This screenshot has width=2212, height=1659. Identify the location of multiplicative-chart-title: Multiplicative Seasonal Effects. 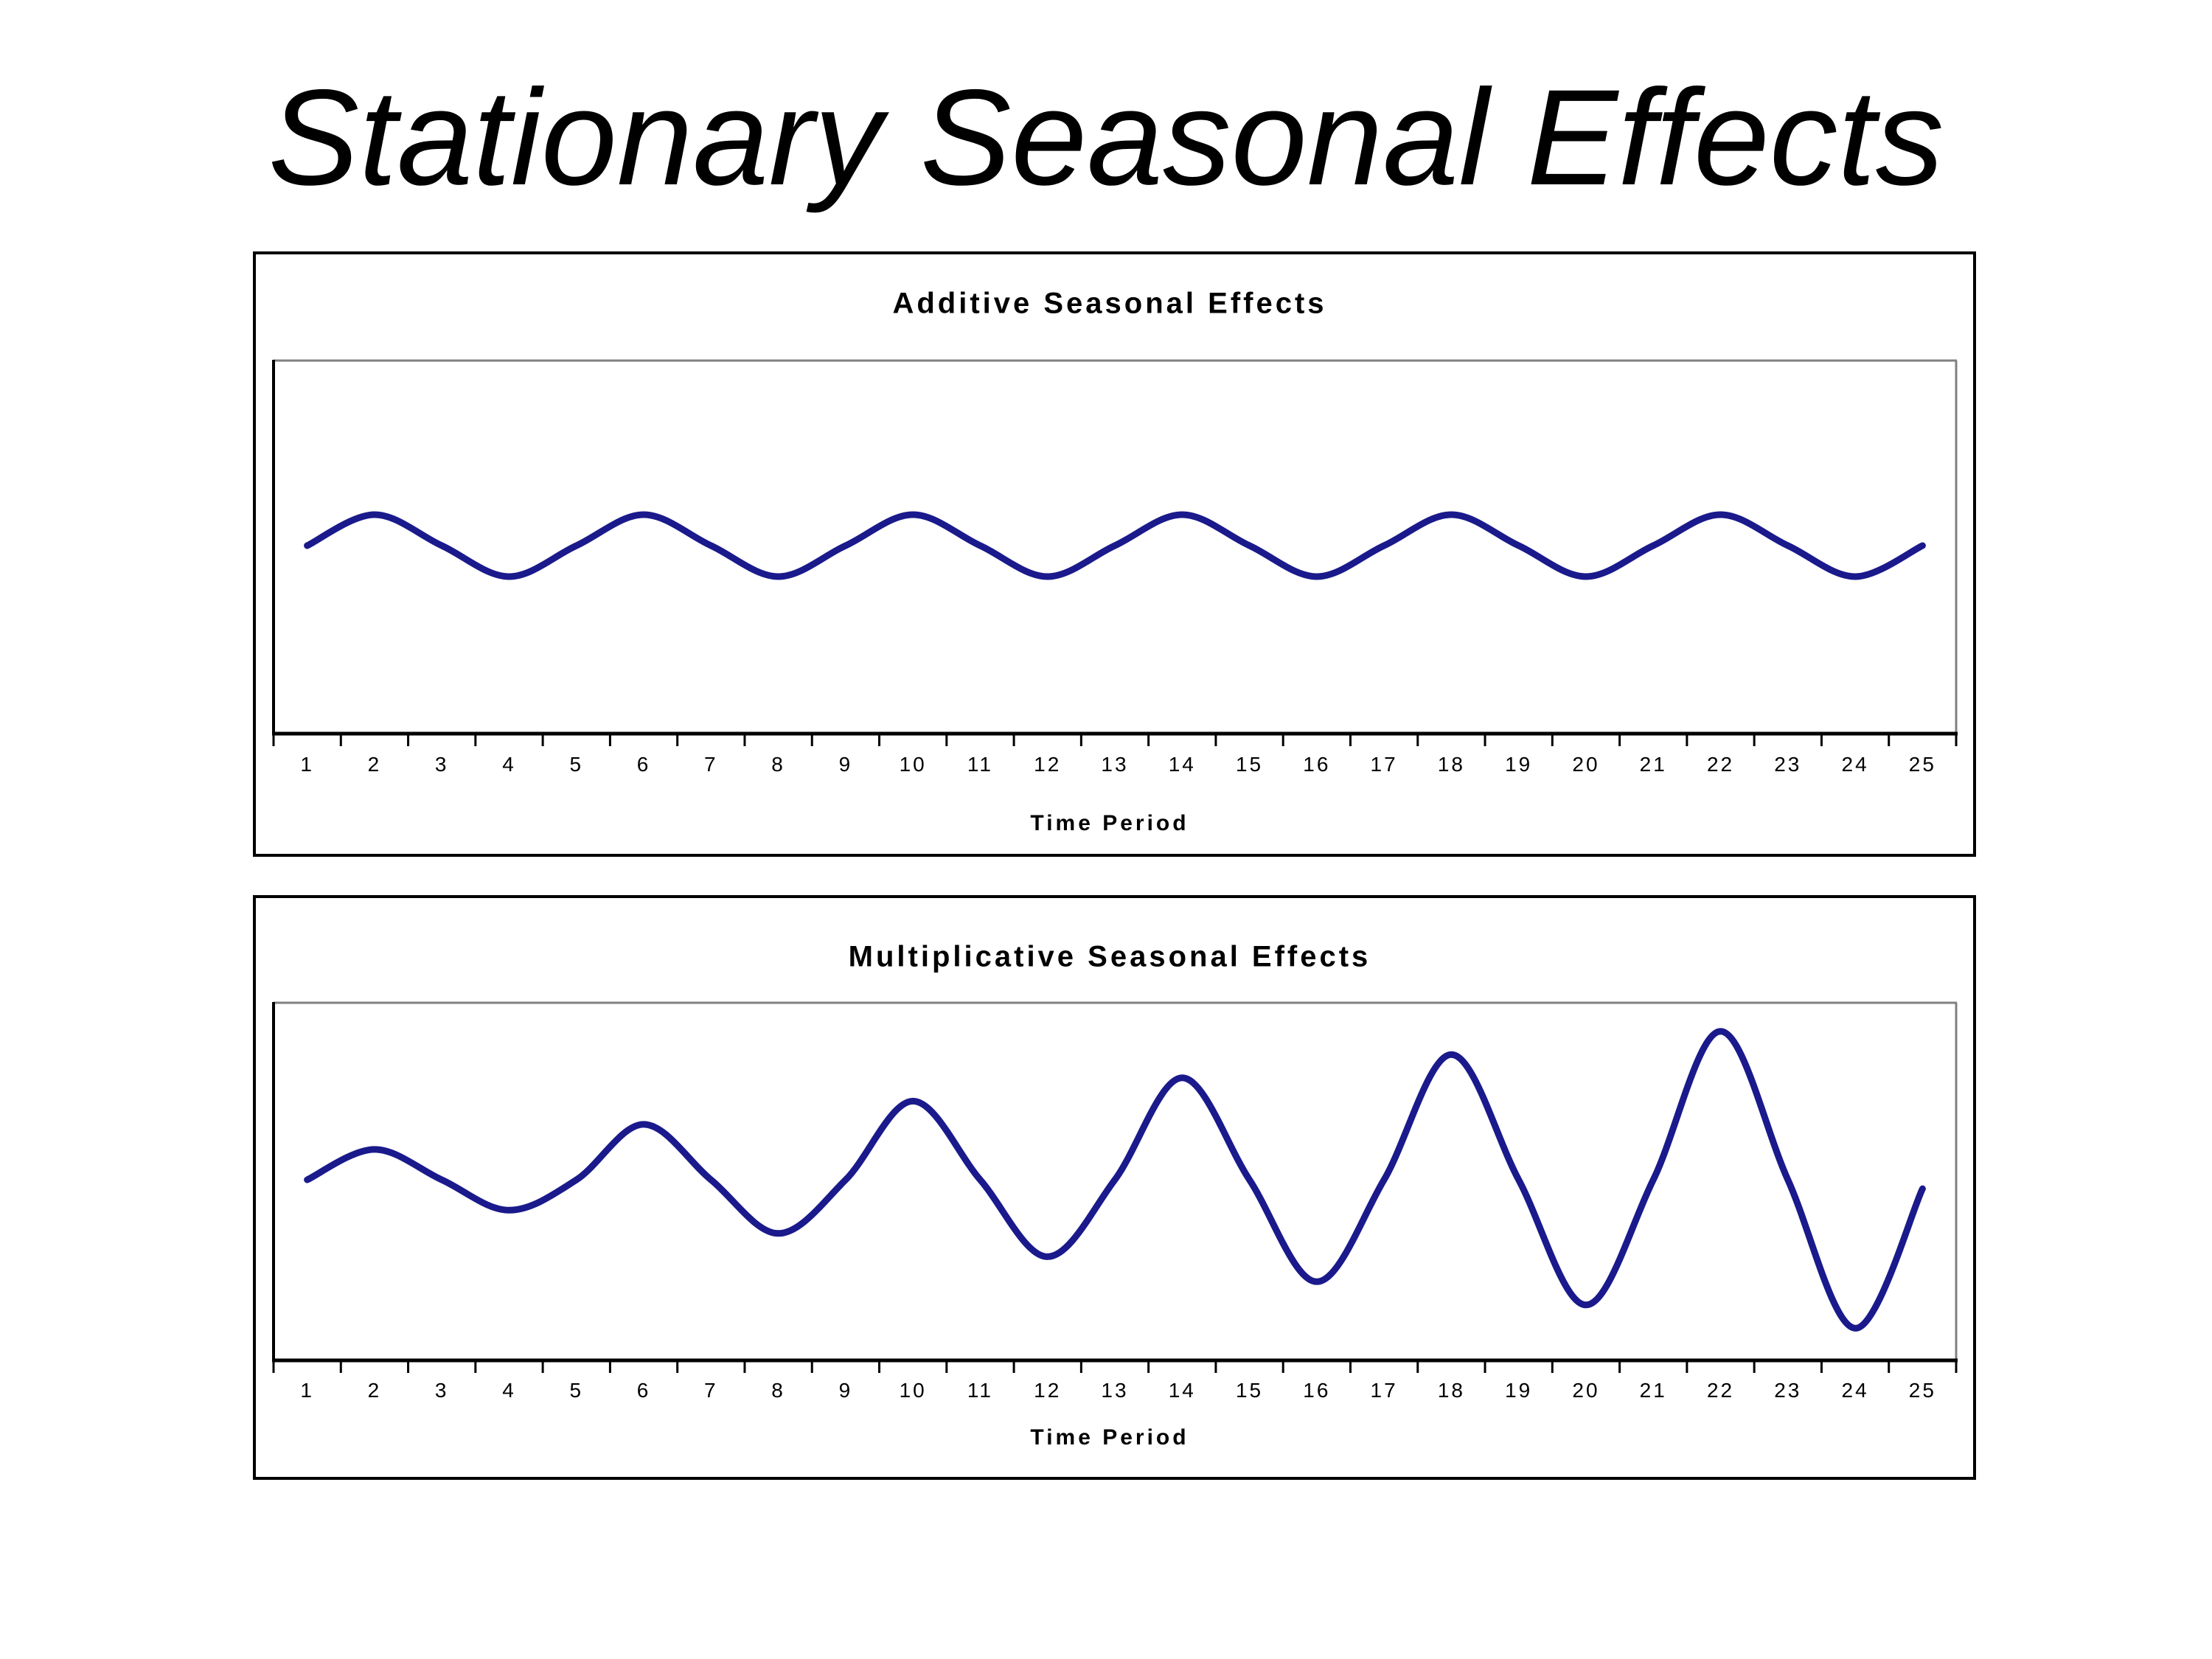
(1109, 956).